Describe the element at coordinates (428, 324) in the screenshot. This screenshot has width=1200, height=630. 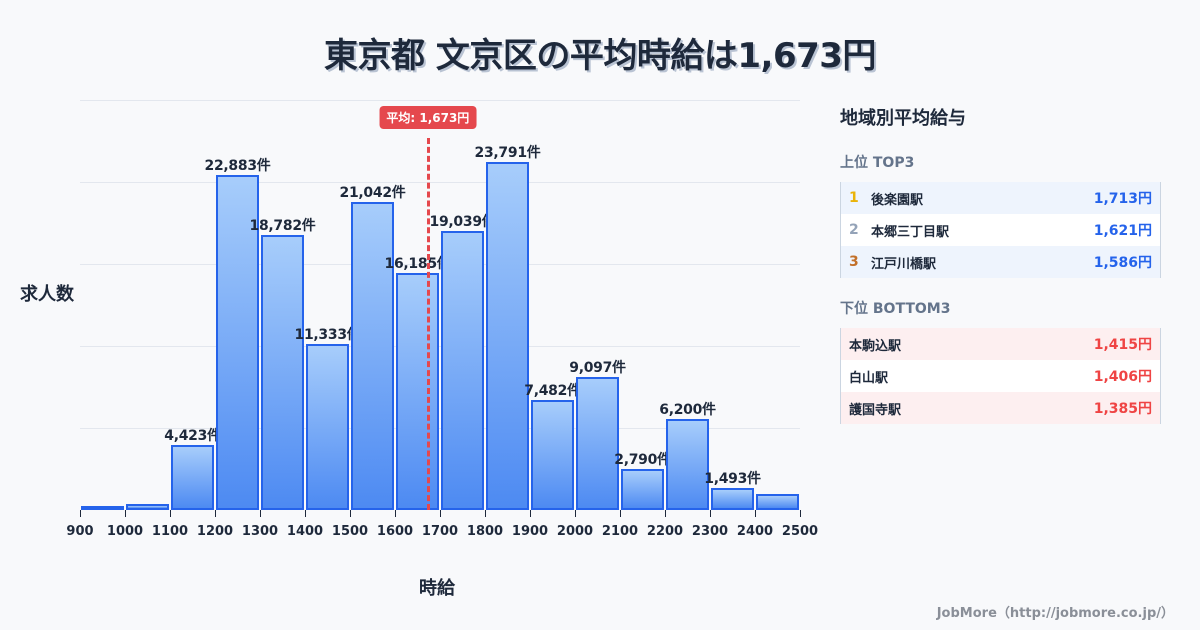
I see `average-line` at that location.